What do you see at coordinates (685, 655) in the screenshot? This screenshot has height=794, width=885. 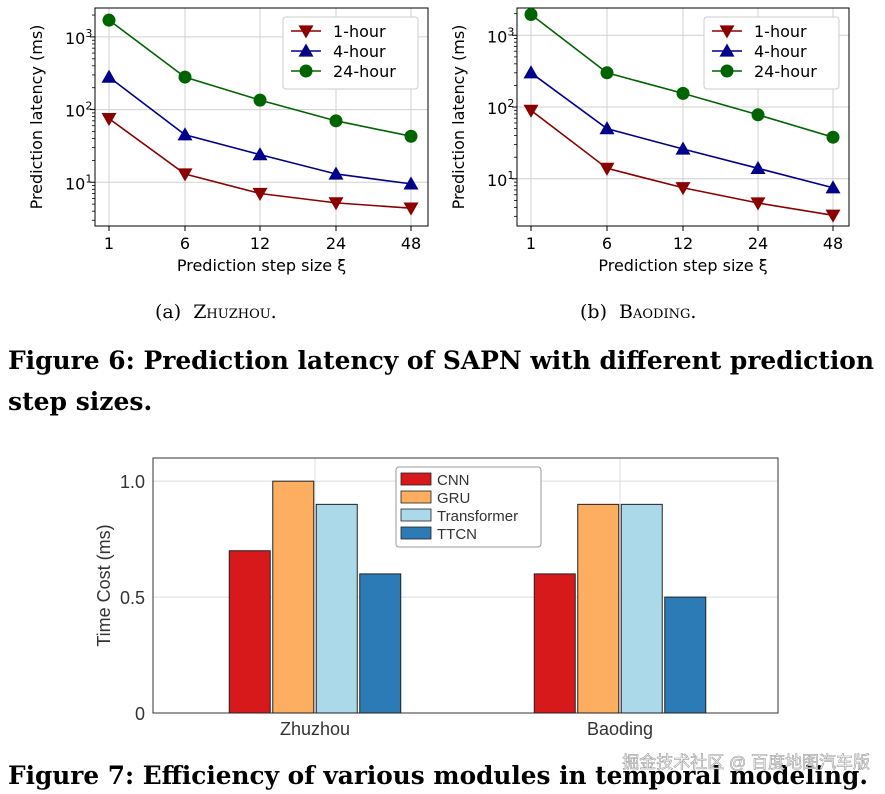 I see `bar-TTCN-Baoding` at bounding box center [685, 655].